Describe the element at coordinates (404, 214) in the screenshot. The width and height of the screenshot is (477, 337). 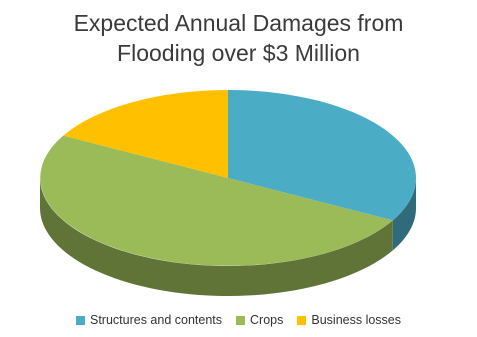
I see `pie-side-structures-and-contents` at that location.